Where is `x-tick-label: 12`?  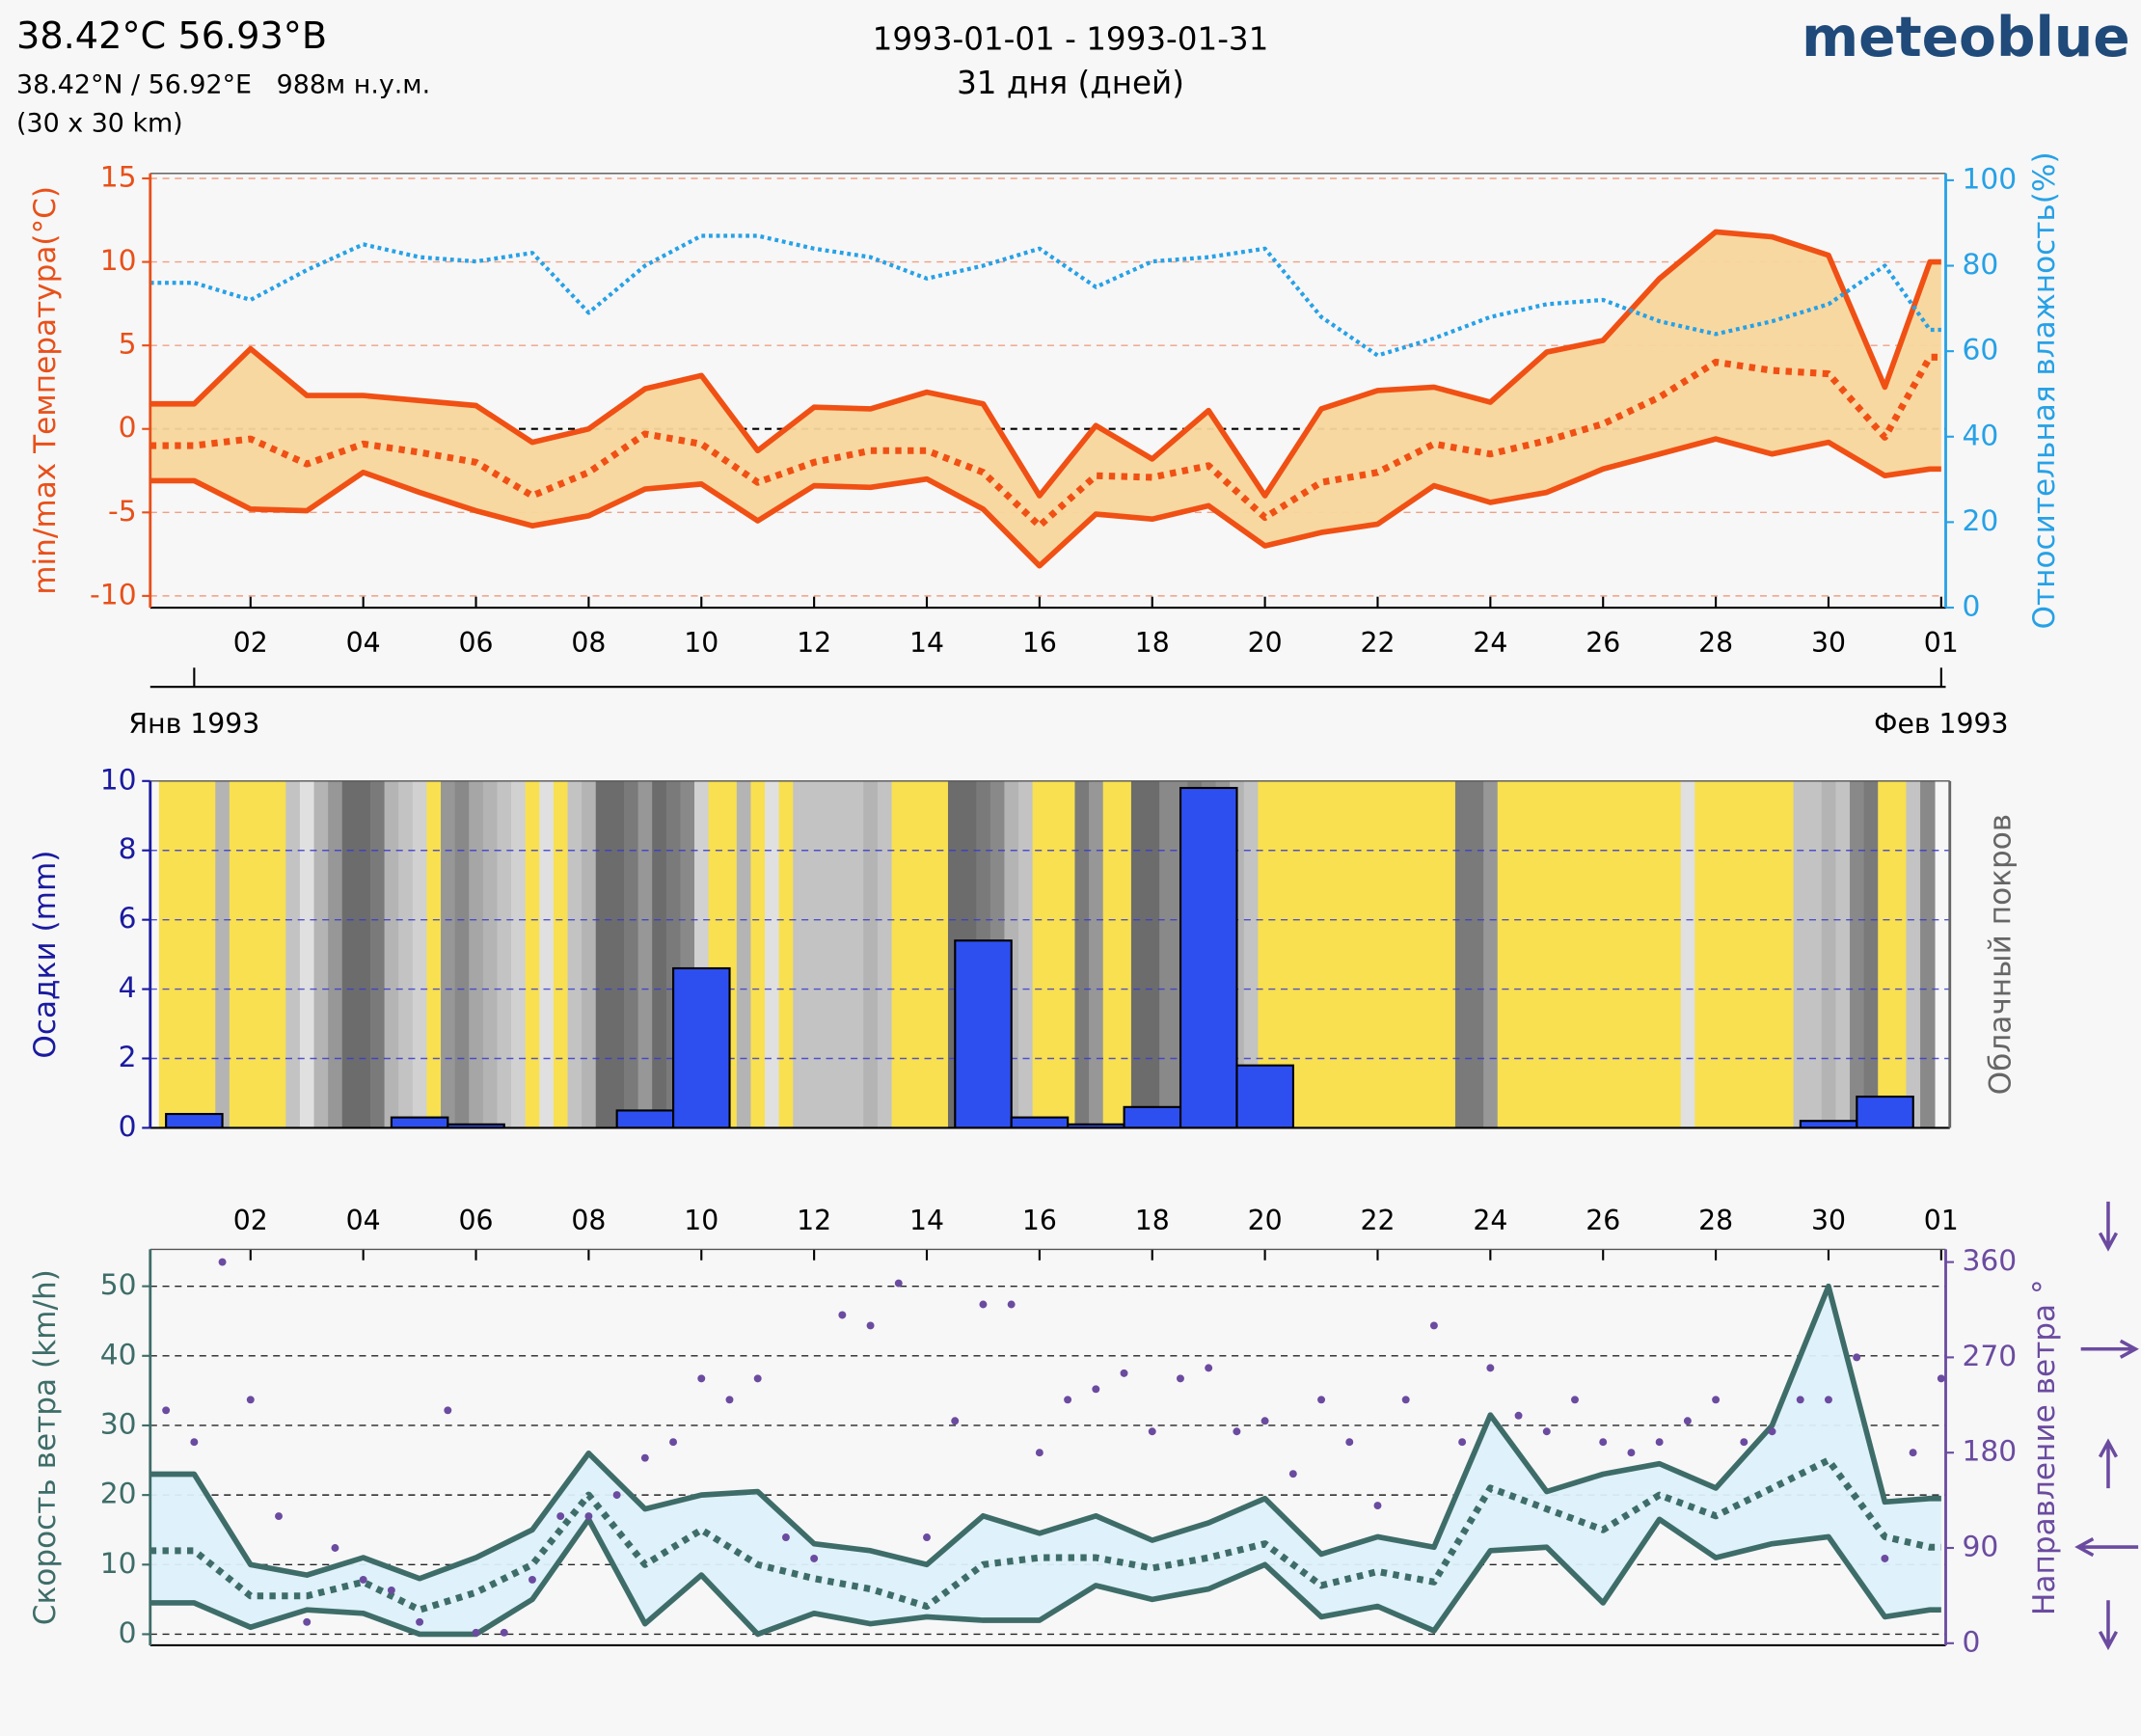 x-tick-label: 12 is located at coordinates (814, 1220).